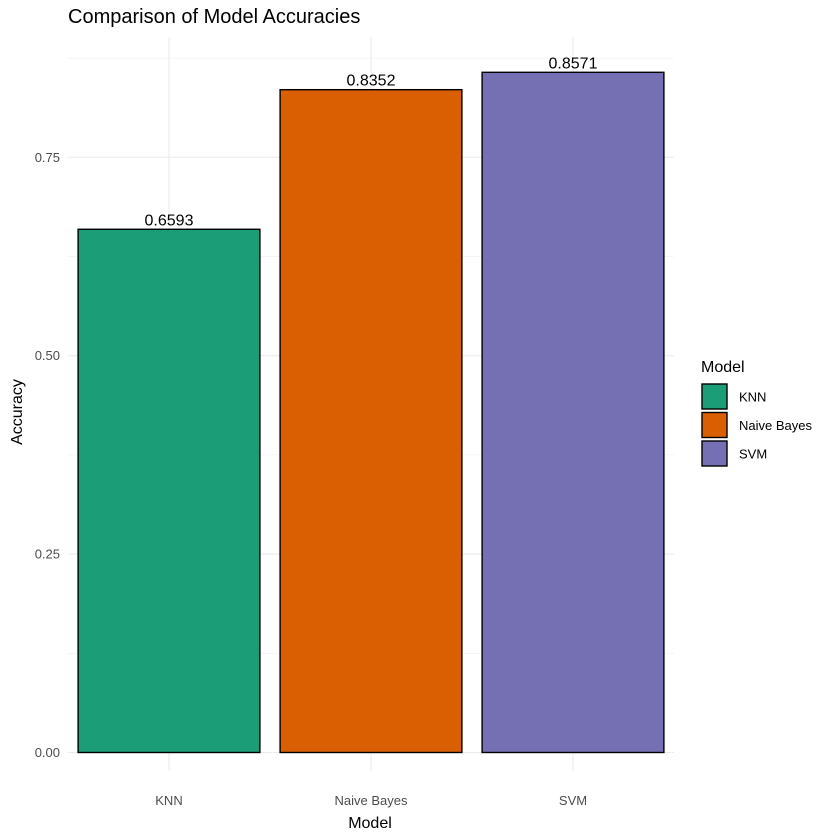 This screenshot has width=840, height=840. What do you see at coordinates (371, 142) in the screenshot?
I see `data-labels-group: 0.6593 0.8352 0.8571` at bounding box center [371, 142].